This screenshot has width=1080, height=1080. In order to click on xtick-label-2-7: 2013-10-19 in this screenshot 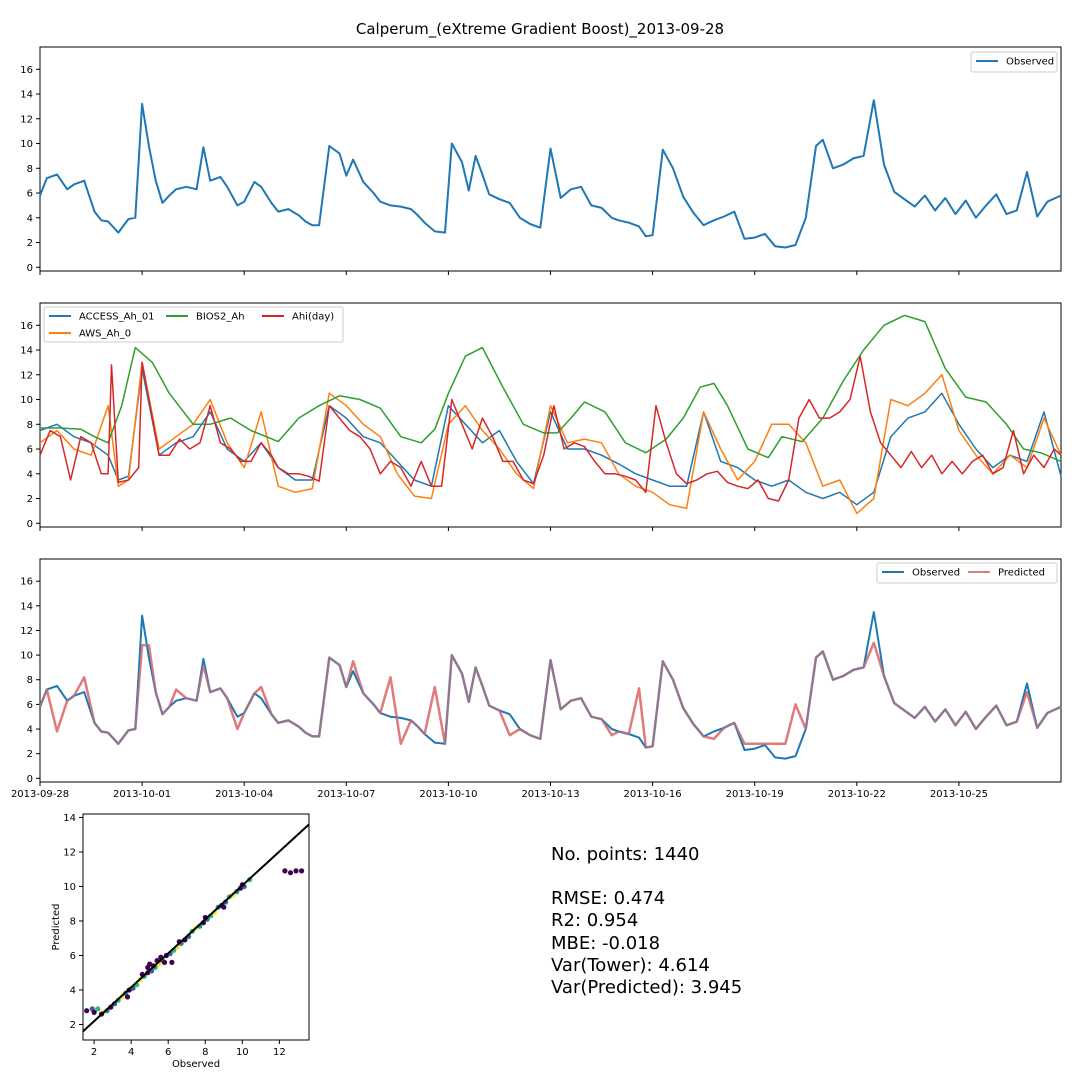, I will do `click(755, 794)`.